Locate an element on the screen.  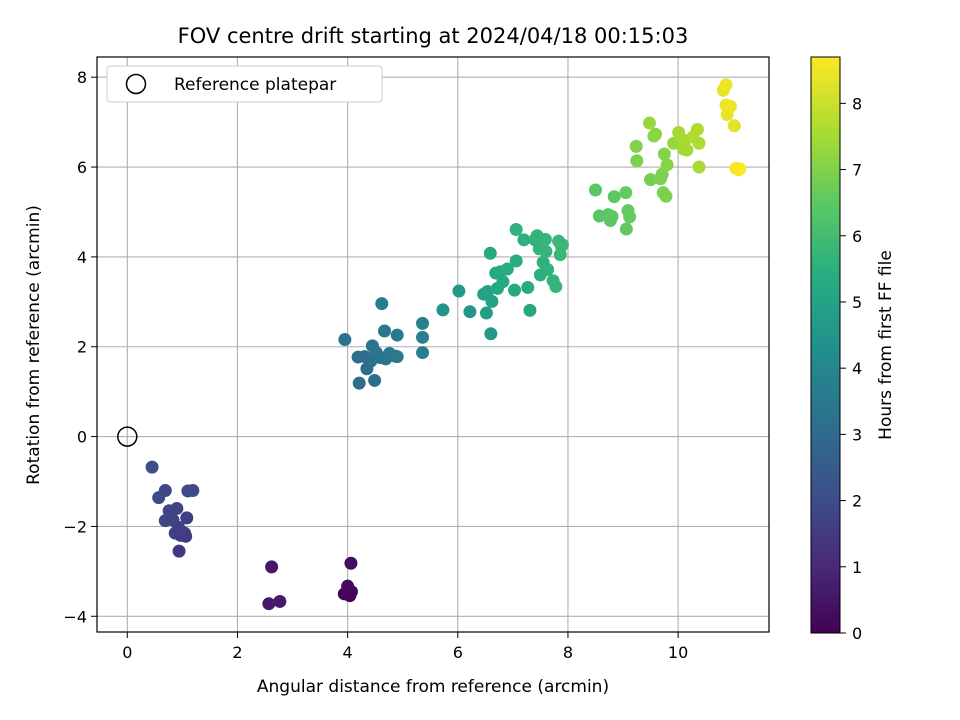
colorbar-tick-label: 7 is located at coordinates (857, 170).